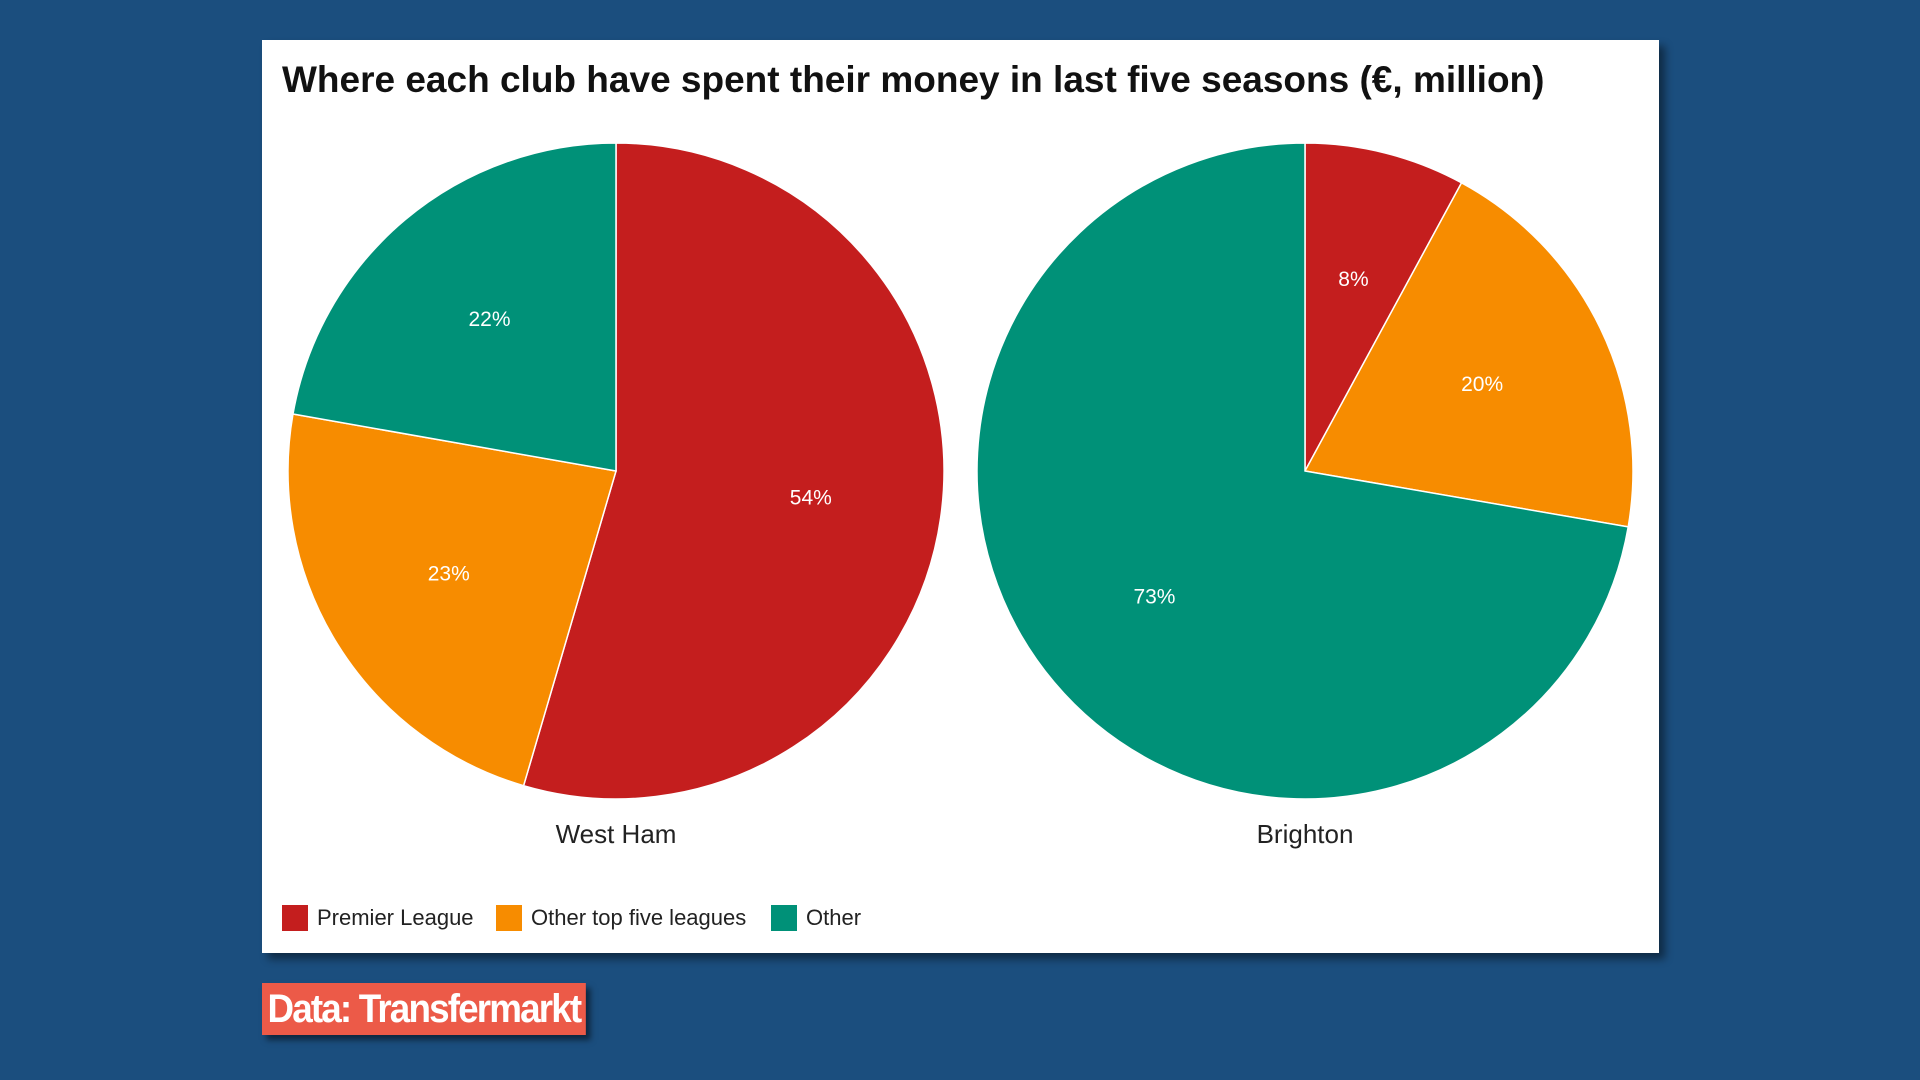 Image resolution: width=1920 pixels, height=1080 pixels. Describe the element at coordinates (1305, 834) in the screenshot. I see `pie-title: Brighton` at that location.